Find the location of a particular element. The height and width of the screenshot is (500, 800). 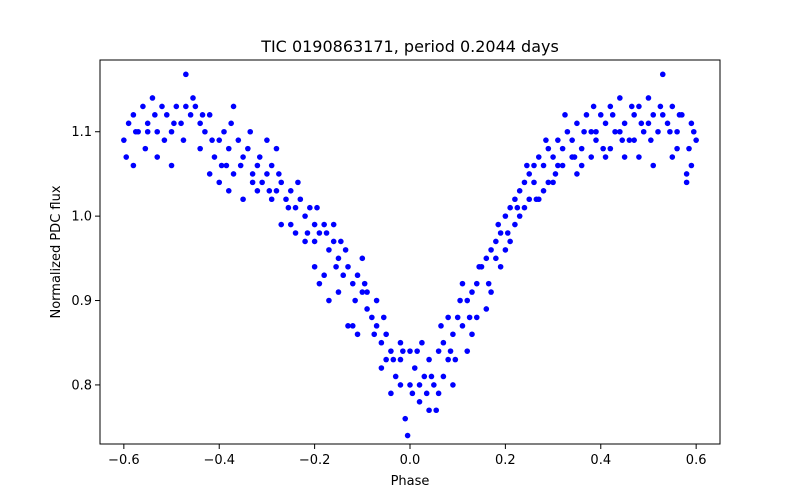

y-tick-label: 1.1 is located at coordinates (81, 132).